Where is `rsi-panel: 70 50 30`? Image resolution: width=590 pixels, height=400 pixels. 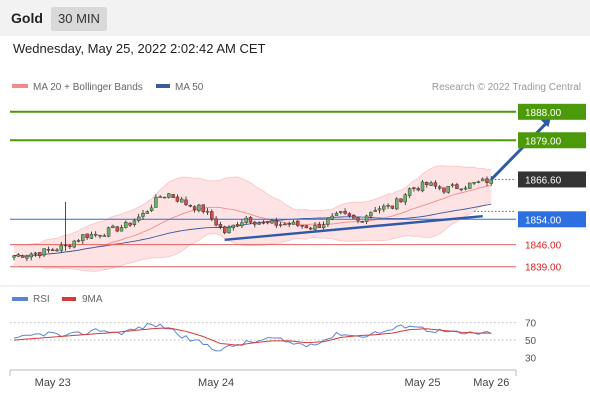 rsi-panel: 70 50 30 is located at coordinates (273, 341).